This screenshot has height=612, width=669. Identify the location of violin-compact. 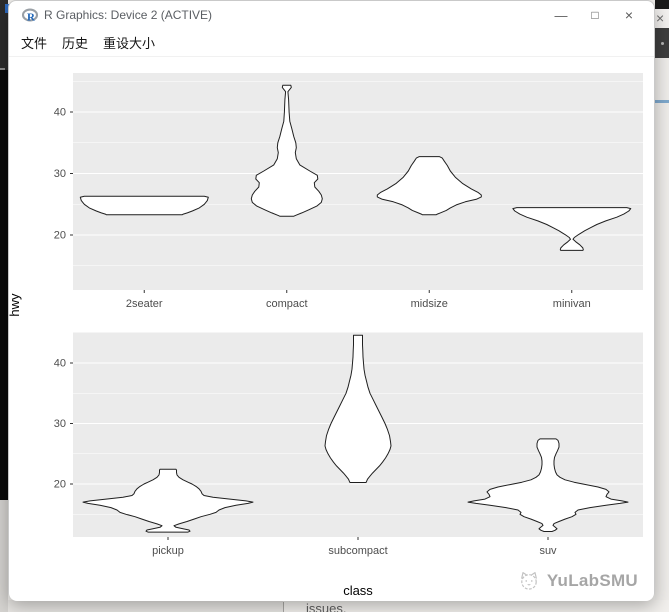
(286, 150).